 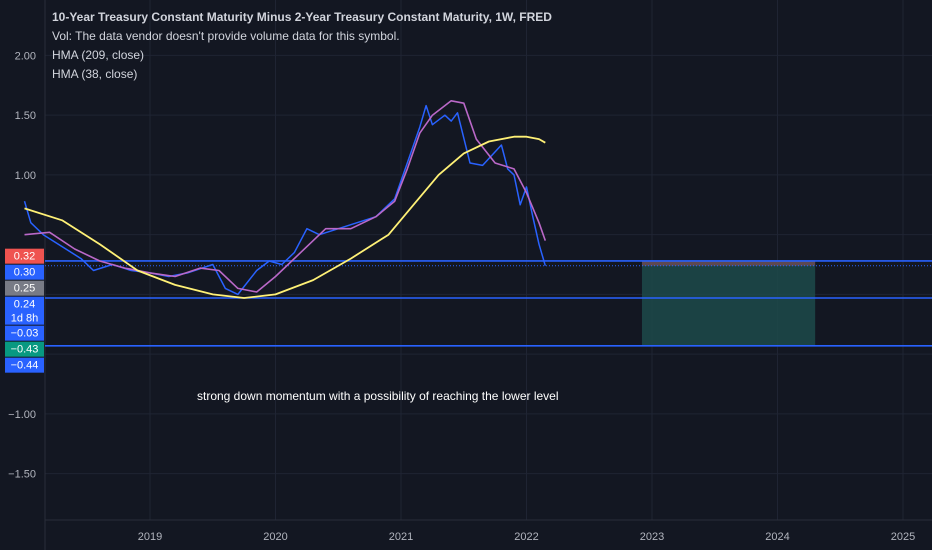 I want to click on x-tick-label: 2024, so click(x=777, y=537).